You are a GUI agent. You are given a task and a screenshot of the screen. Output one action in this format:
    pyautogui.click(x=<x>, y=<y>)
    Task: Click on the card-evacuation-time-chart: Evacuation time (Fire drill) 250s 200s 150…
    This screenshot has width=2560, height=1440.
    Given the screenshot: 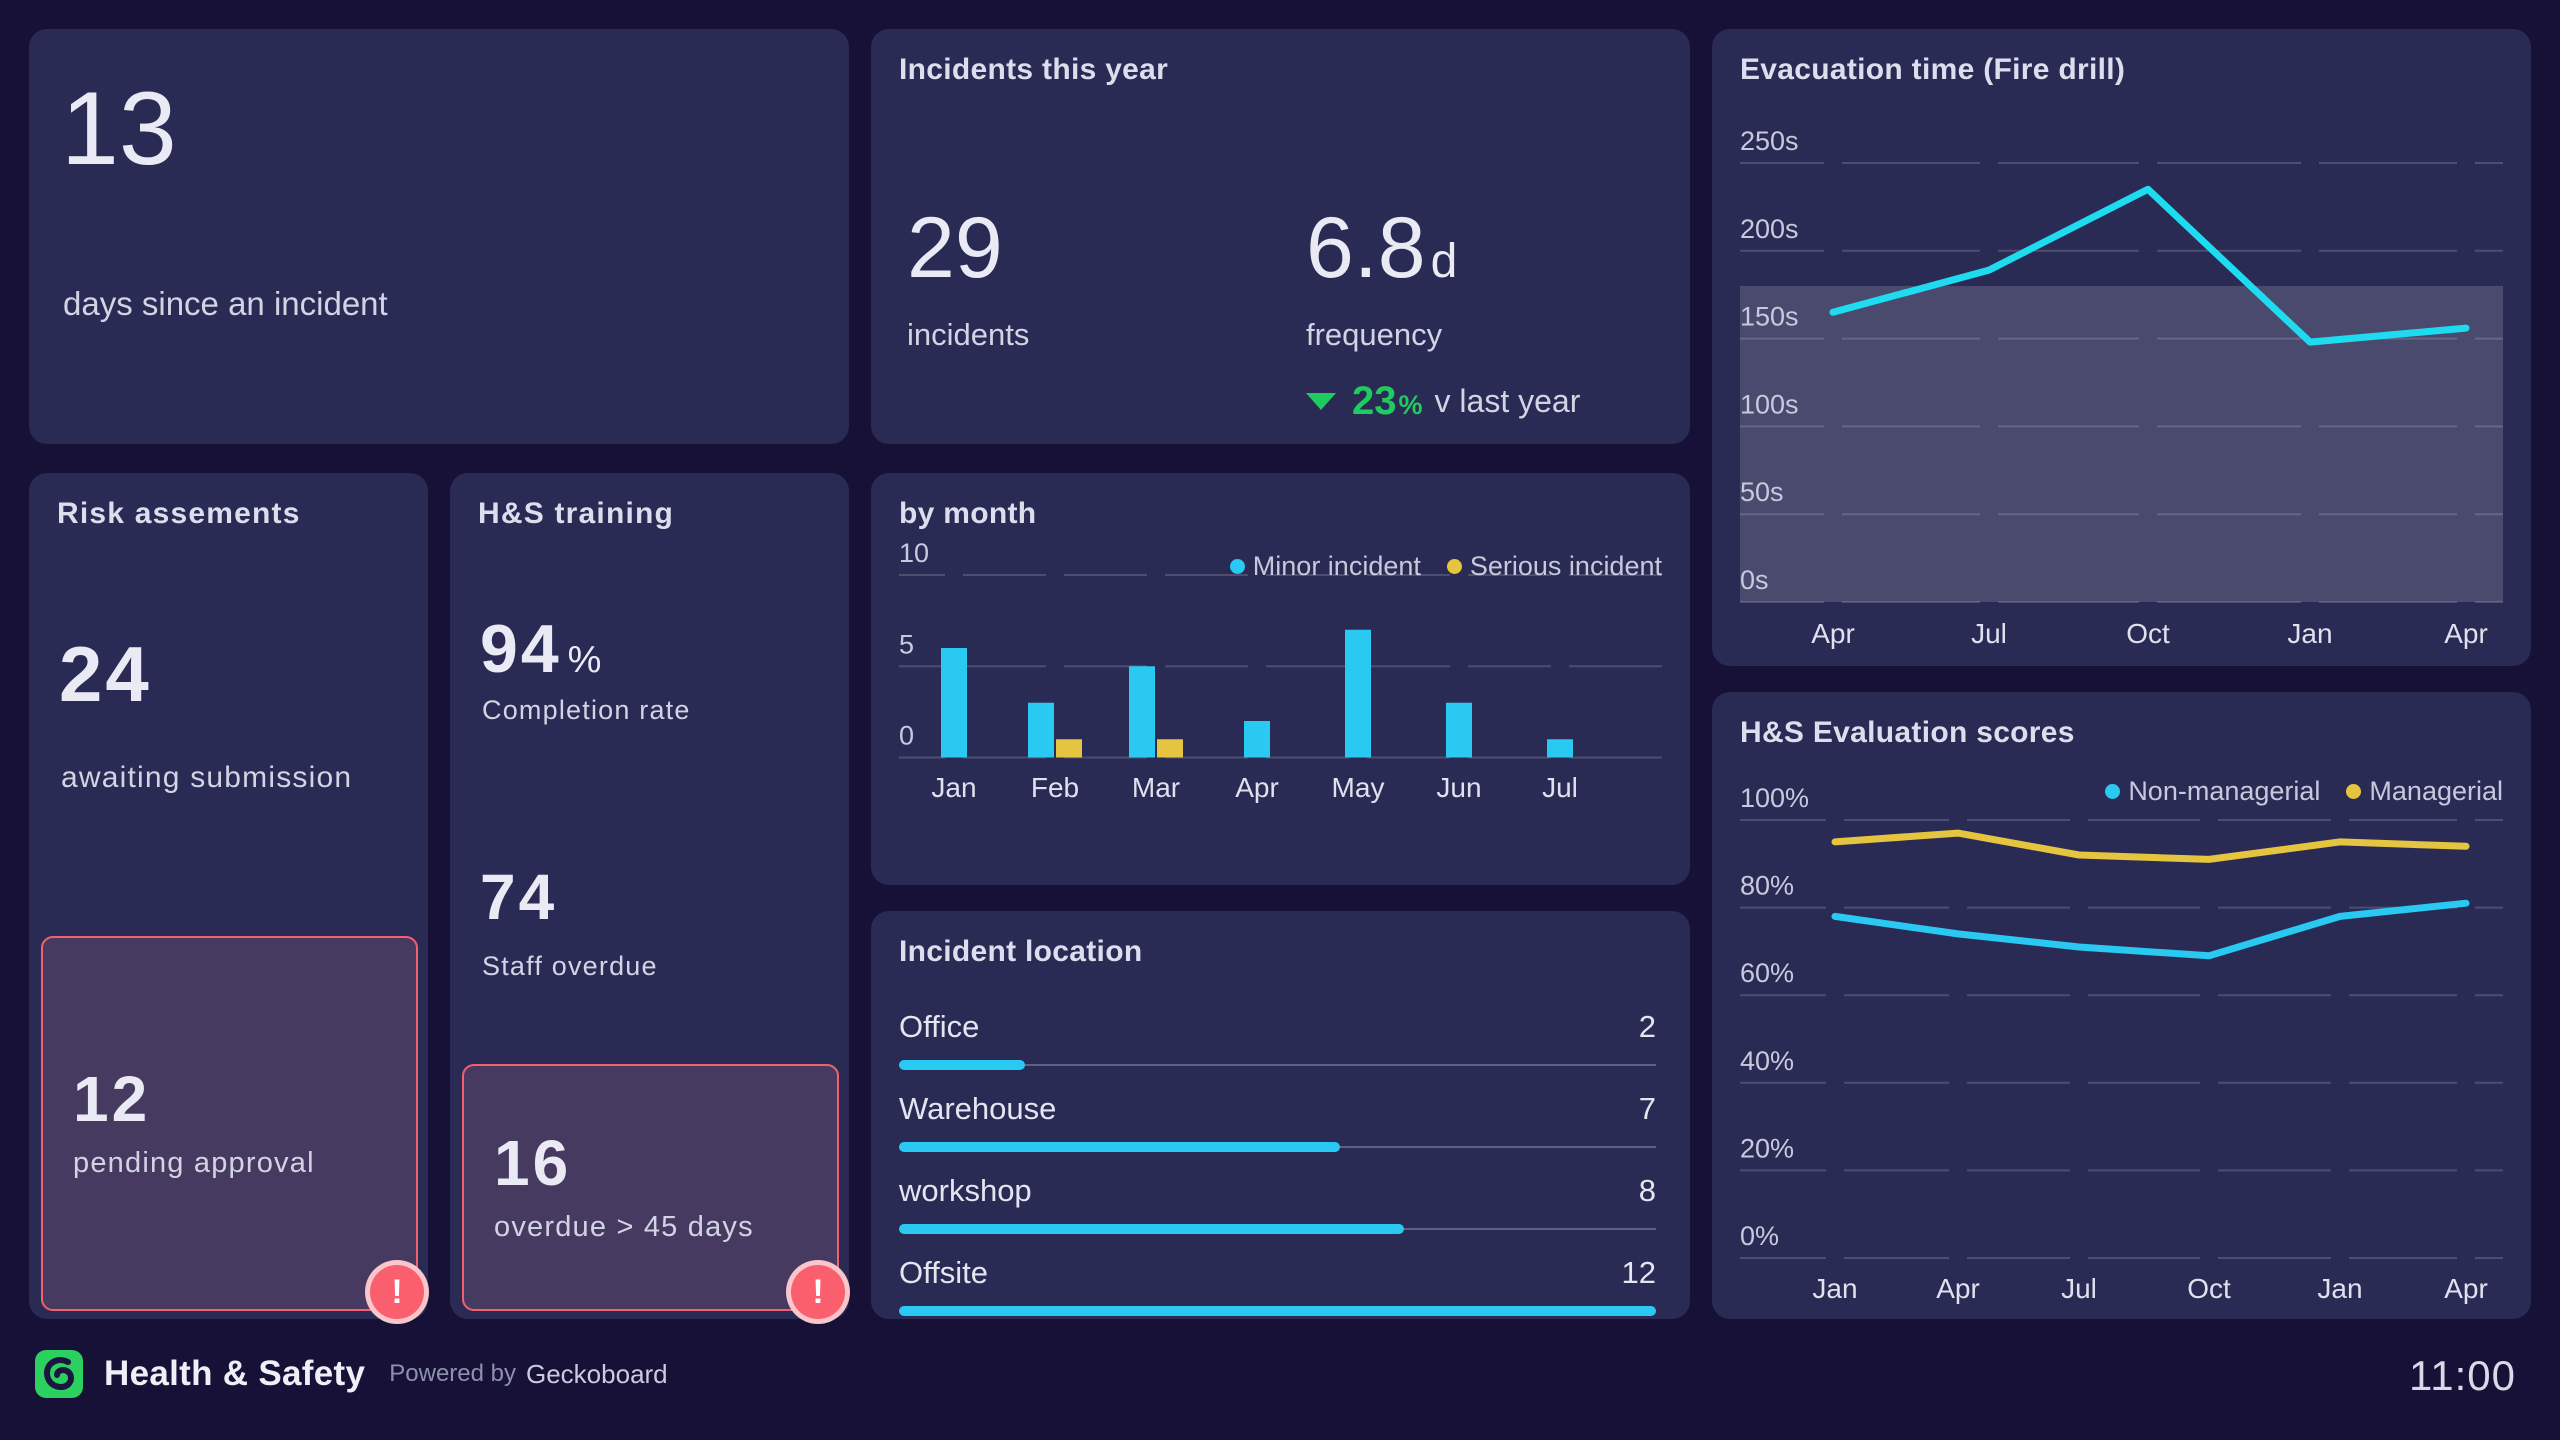 What is the action you would take?
    pyautogui.click(x=2121, y=347)
    